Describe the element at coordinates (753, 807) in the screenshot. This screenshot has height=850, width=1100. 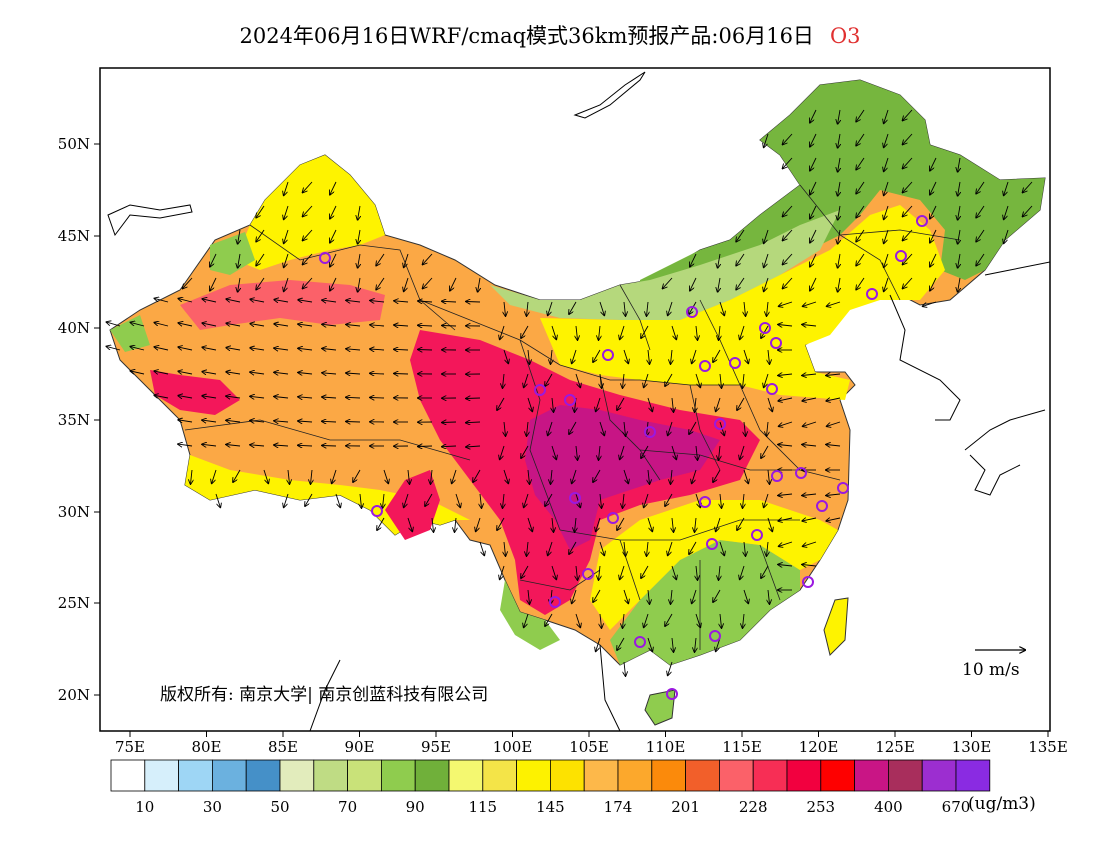
I see `legend-label: 228` at that location.